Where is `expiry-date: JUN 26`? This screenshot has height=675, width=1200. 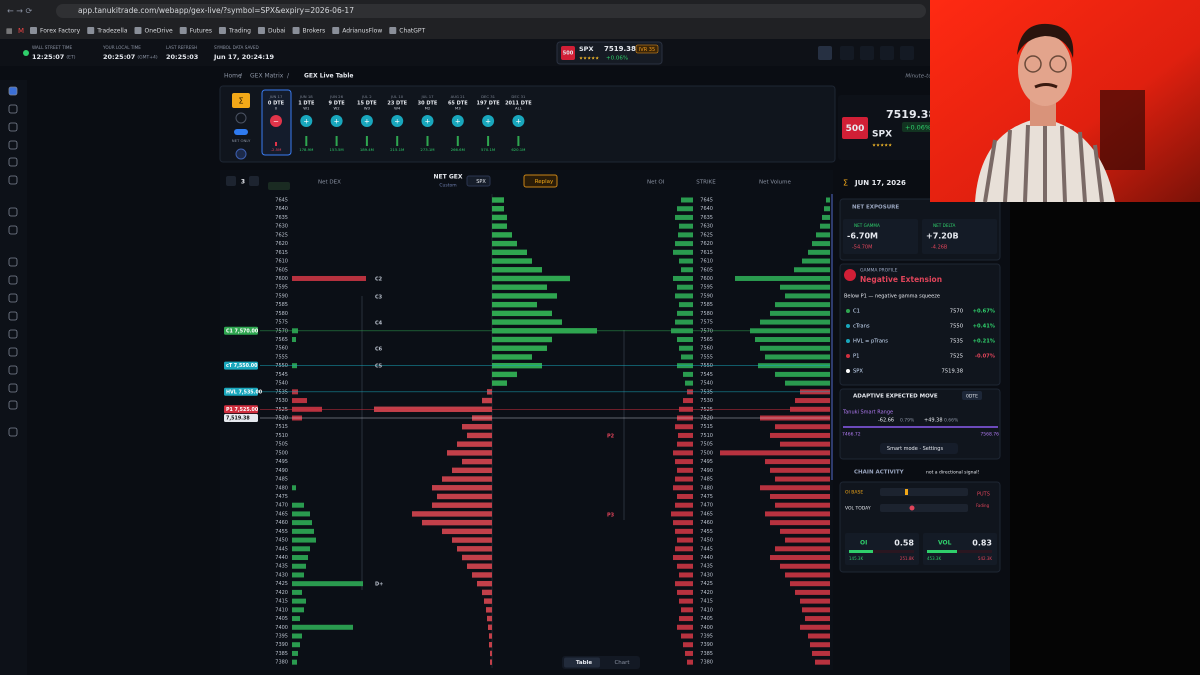
expiry-date: JUN 26 is located at coordinates (336, 96).